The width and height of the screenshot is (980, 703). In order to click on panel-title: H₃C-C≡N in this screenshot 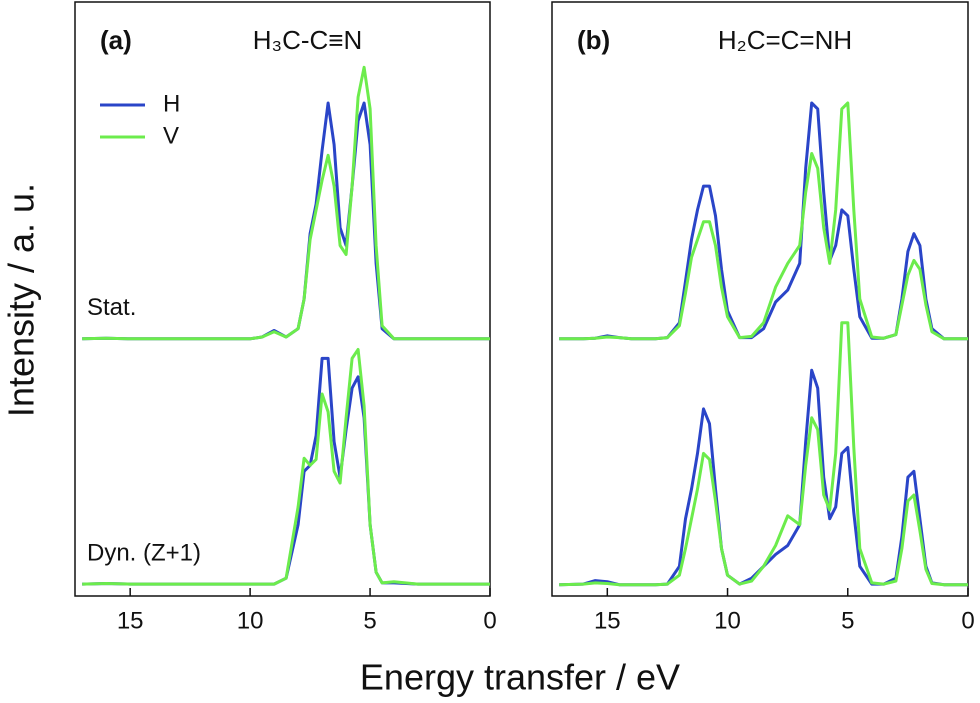, I will do `click(308, 40)`.